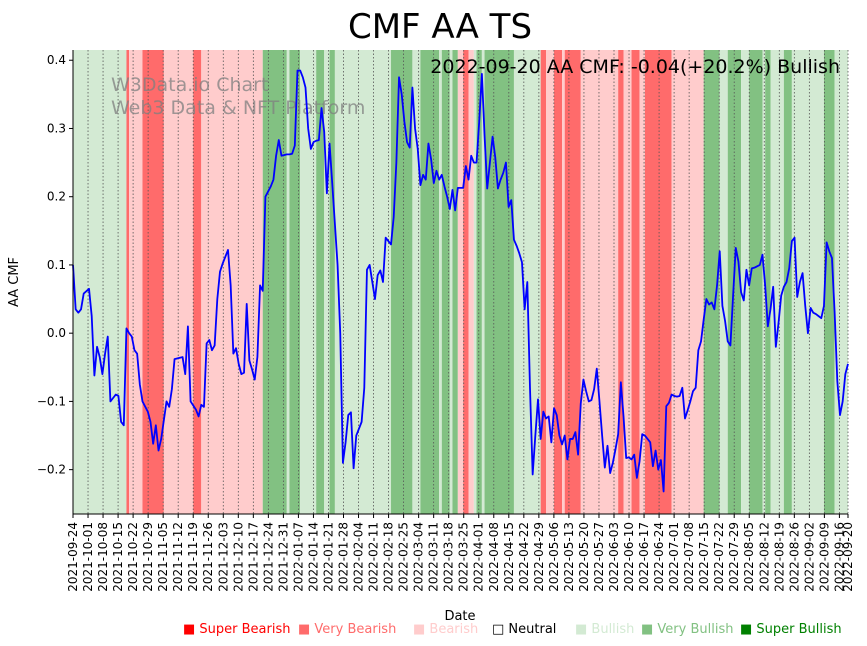 The height and width of the screenshot is (646, 867). Describe the element at coordinates (434, 557) in the screenshot. I see `x-tick-label: 2022-03-11` at that location.